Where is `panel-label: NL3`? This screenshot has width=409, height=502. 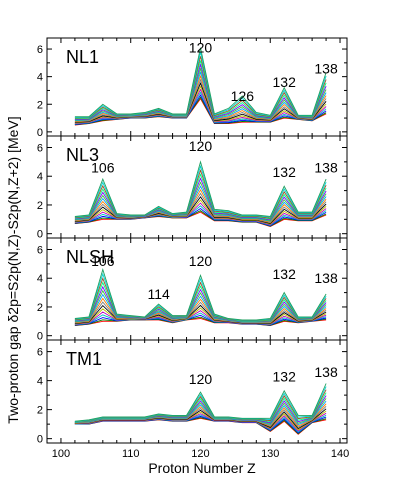 panel-label: NL3 is located at coordinates (82, 155).